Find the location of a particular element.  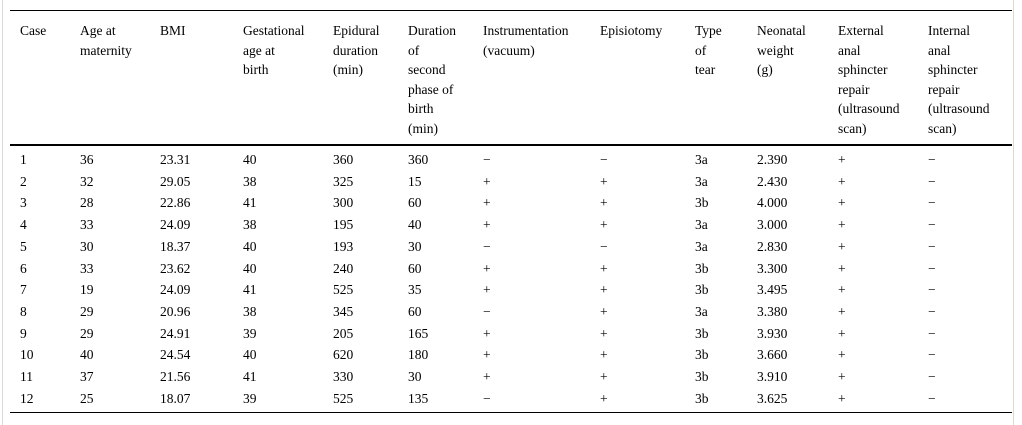

col-header-type-of-tear: Type of tear is located at coordinates (726, 78).